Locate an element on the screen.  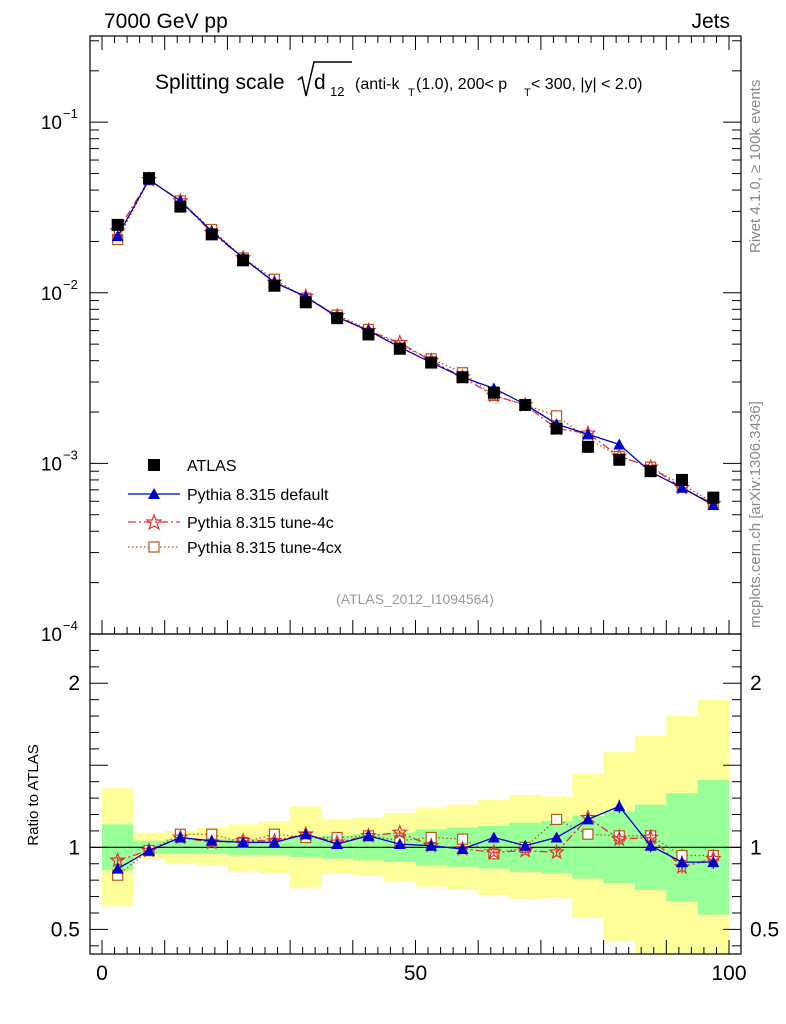
ratio-ytick-label-right-1: 1 is located at coordinates (756, 847).